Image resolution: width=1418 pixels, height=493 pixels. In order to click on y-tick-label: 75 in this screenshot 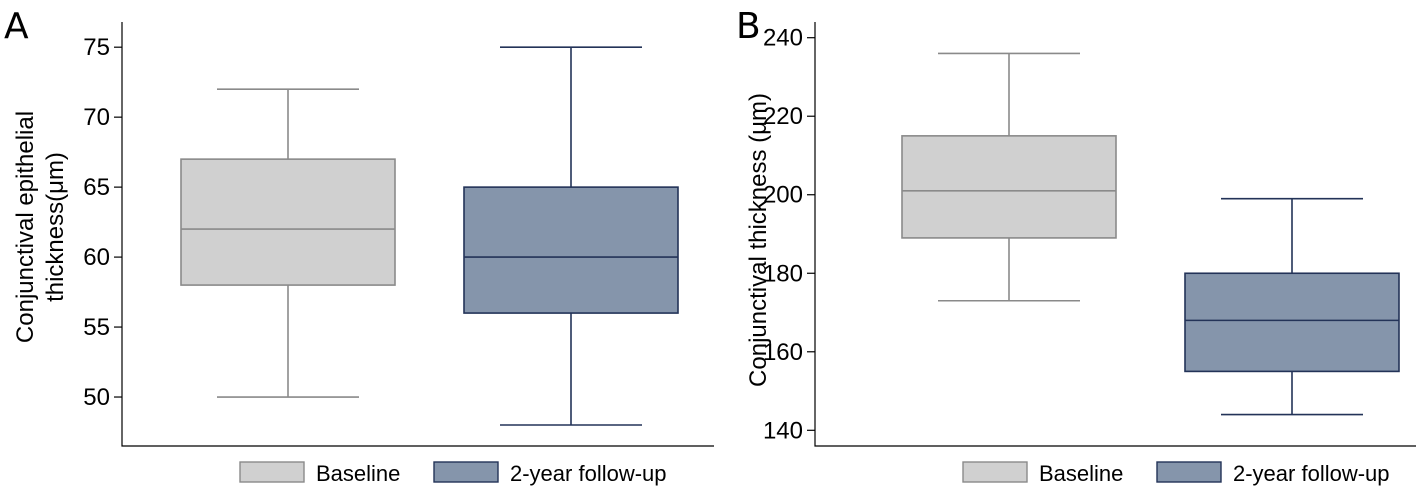, I will do `click(96, 47)`.